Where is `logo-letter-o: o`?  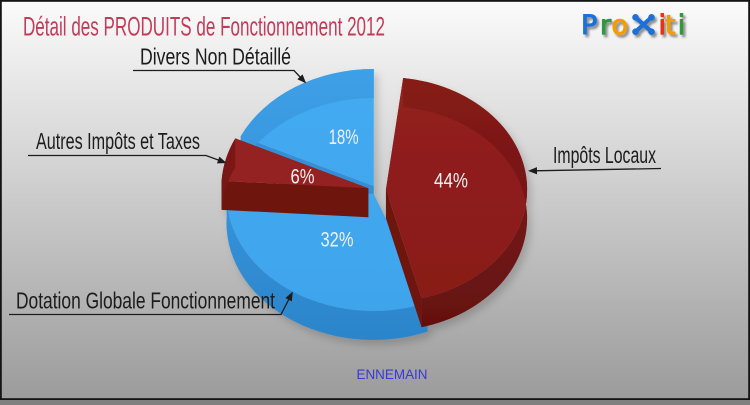 logo-letter-o: o is located at coordinates (620, 25).